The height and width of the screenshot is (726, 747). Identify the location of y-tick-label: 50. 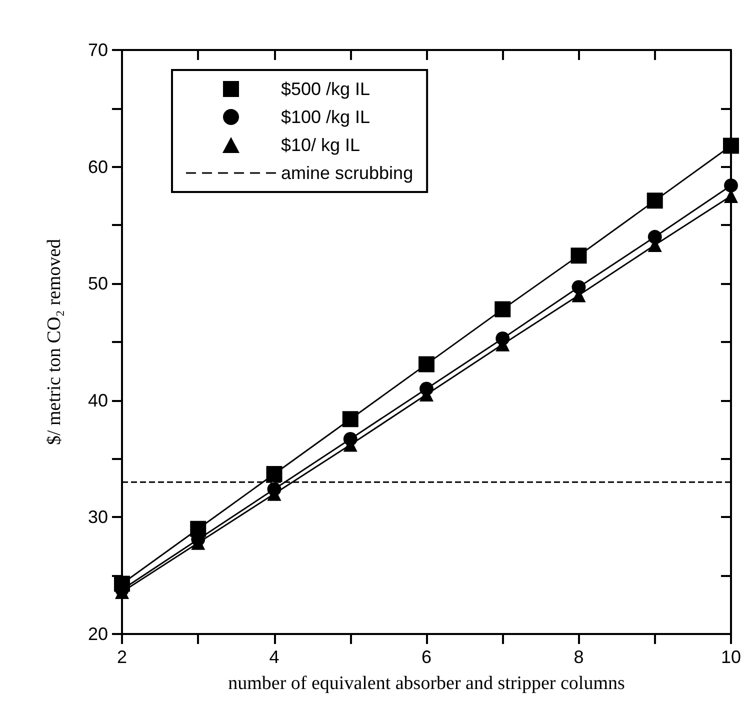
(98, 284).